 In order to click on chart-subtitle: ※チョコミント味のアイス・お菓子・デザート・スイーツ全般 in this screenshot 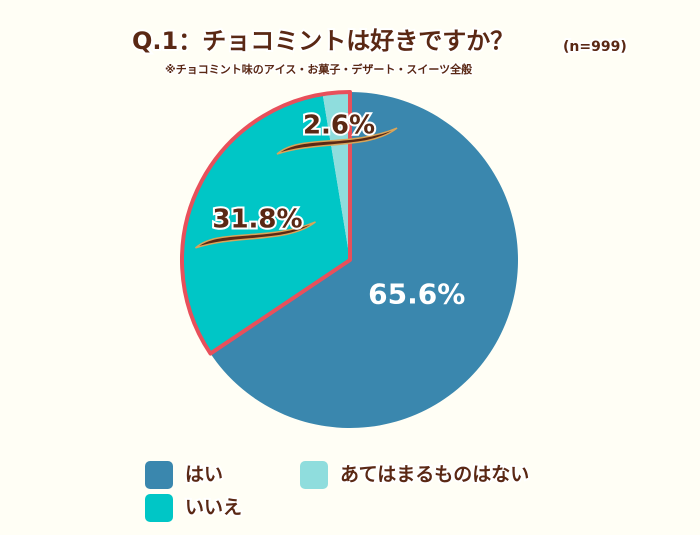, I will do `click(318, 69)`.